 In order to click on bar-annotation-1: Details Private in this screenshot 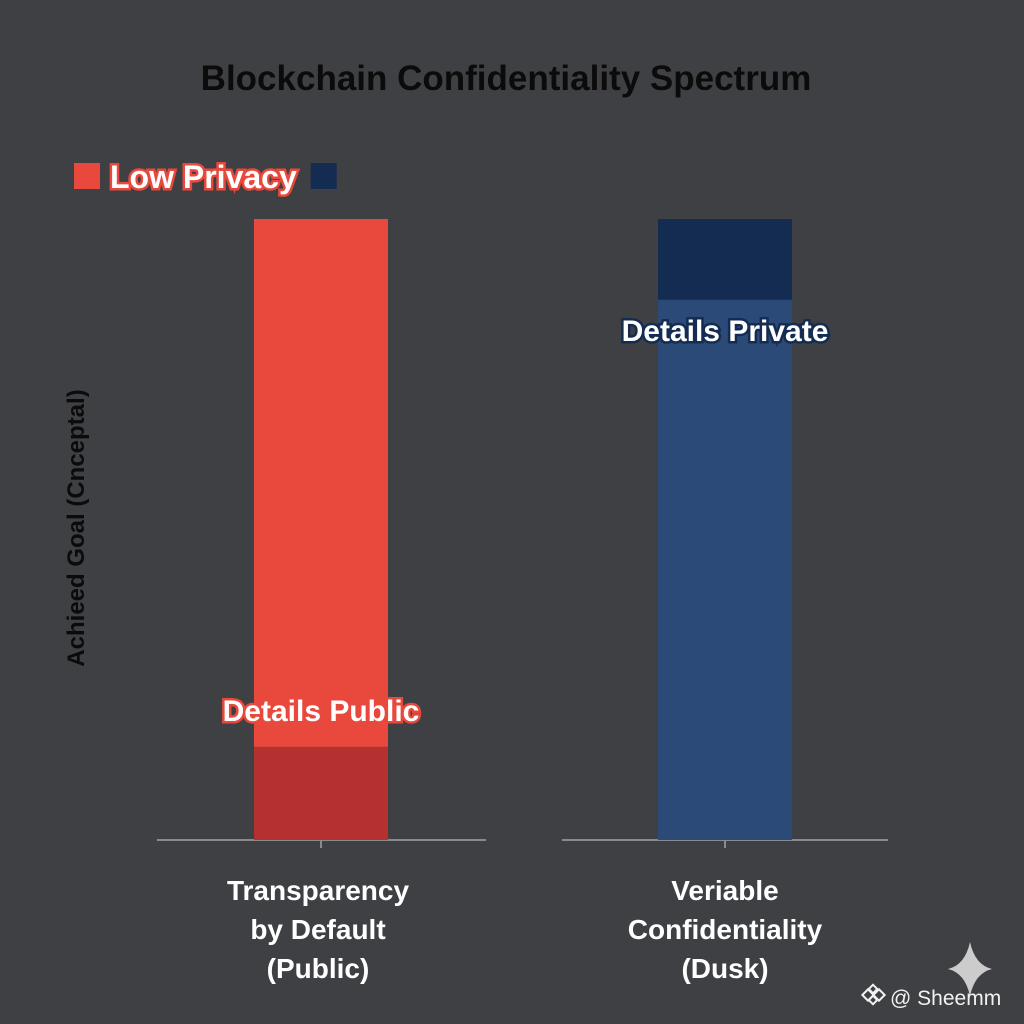, I will do `click(725, 331)`.